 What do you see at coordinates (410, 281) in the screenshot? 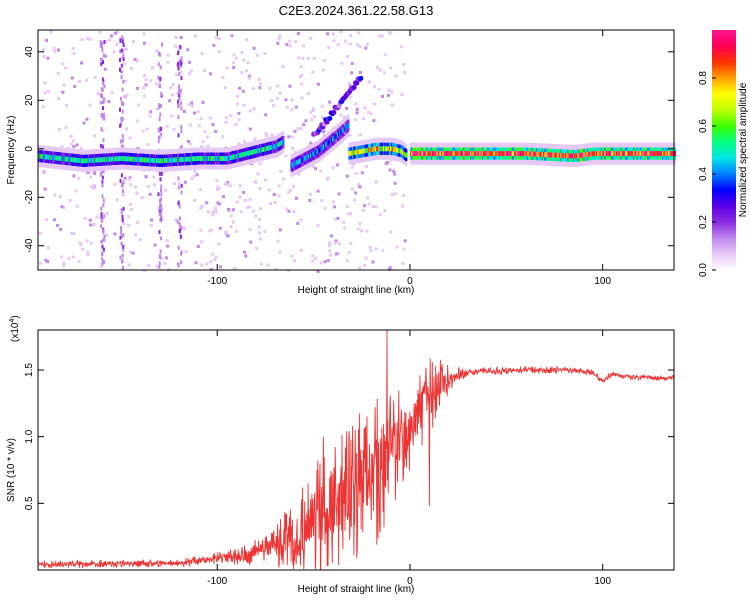
I see `spectrogram-x-tick-label: 0` at bounding box center [410, 281].